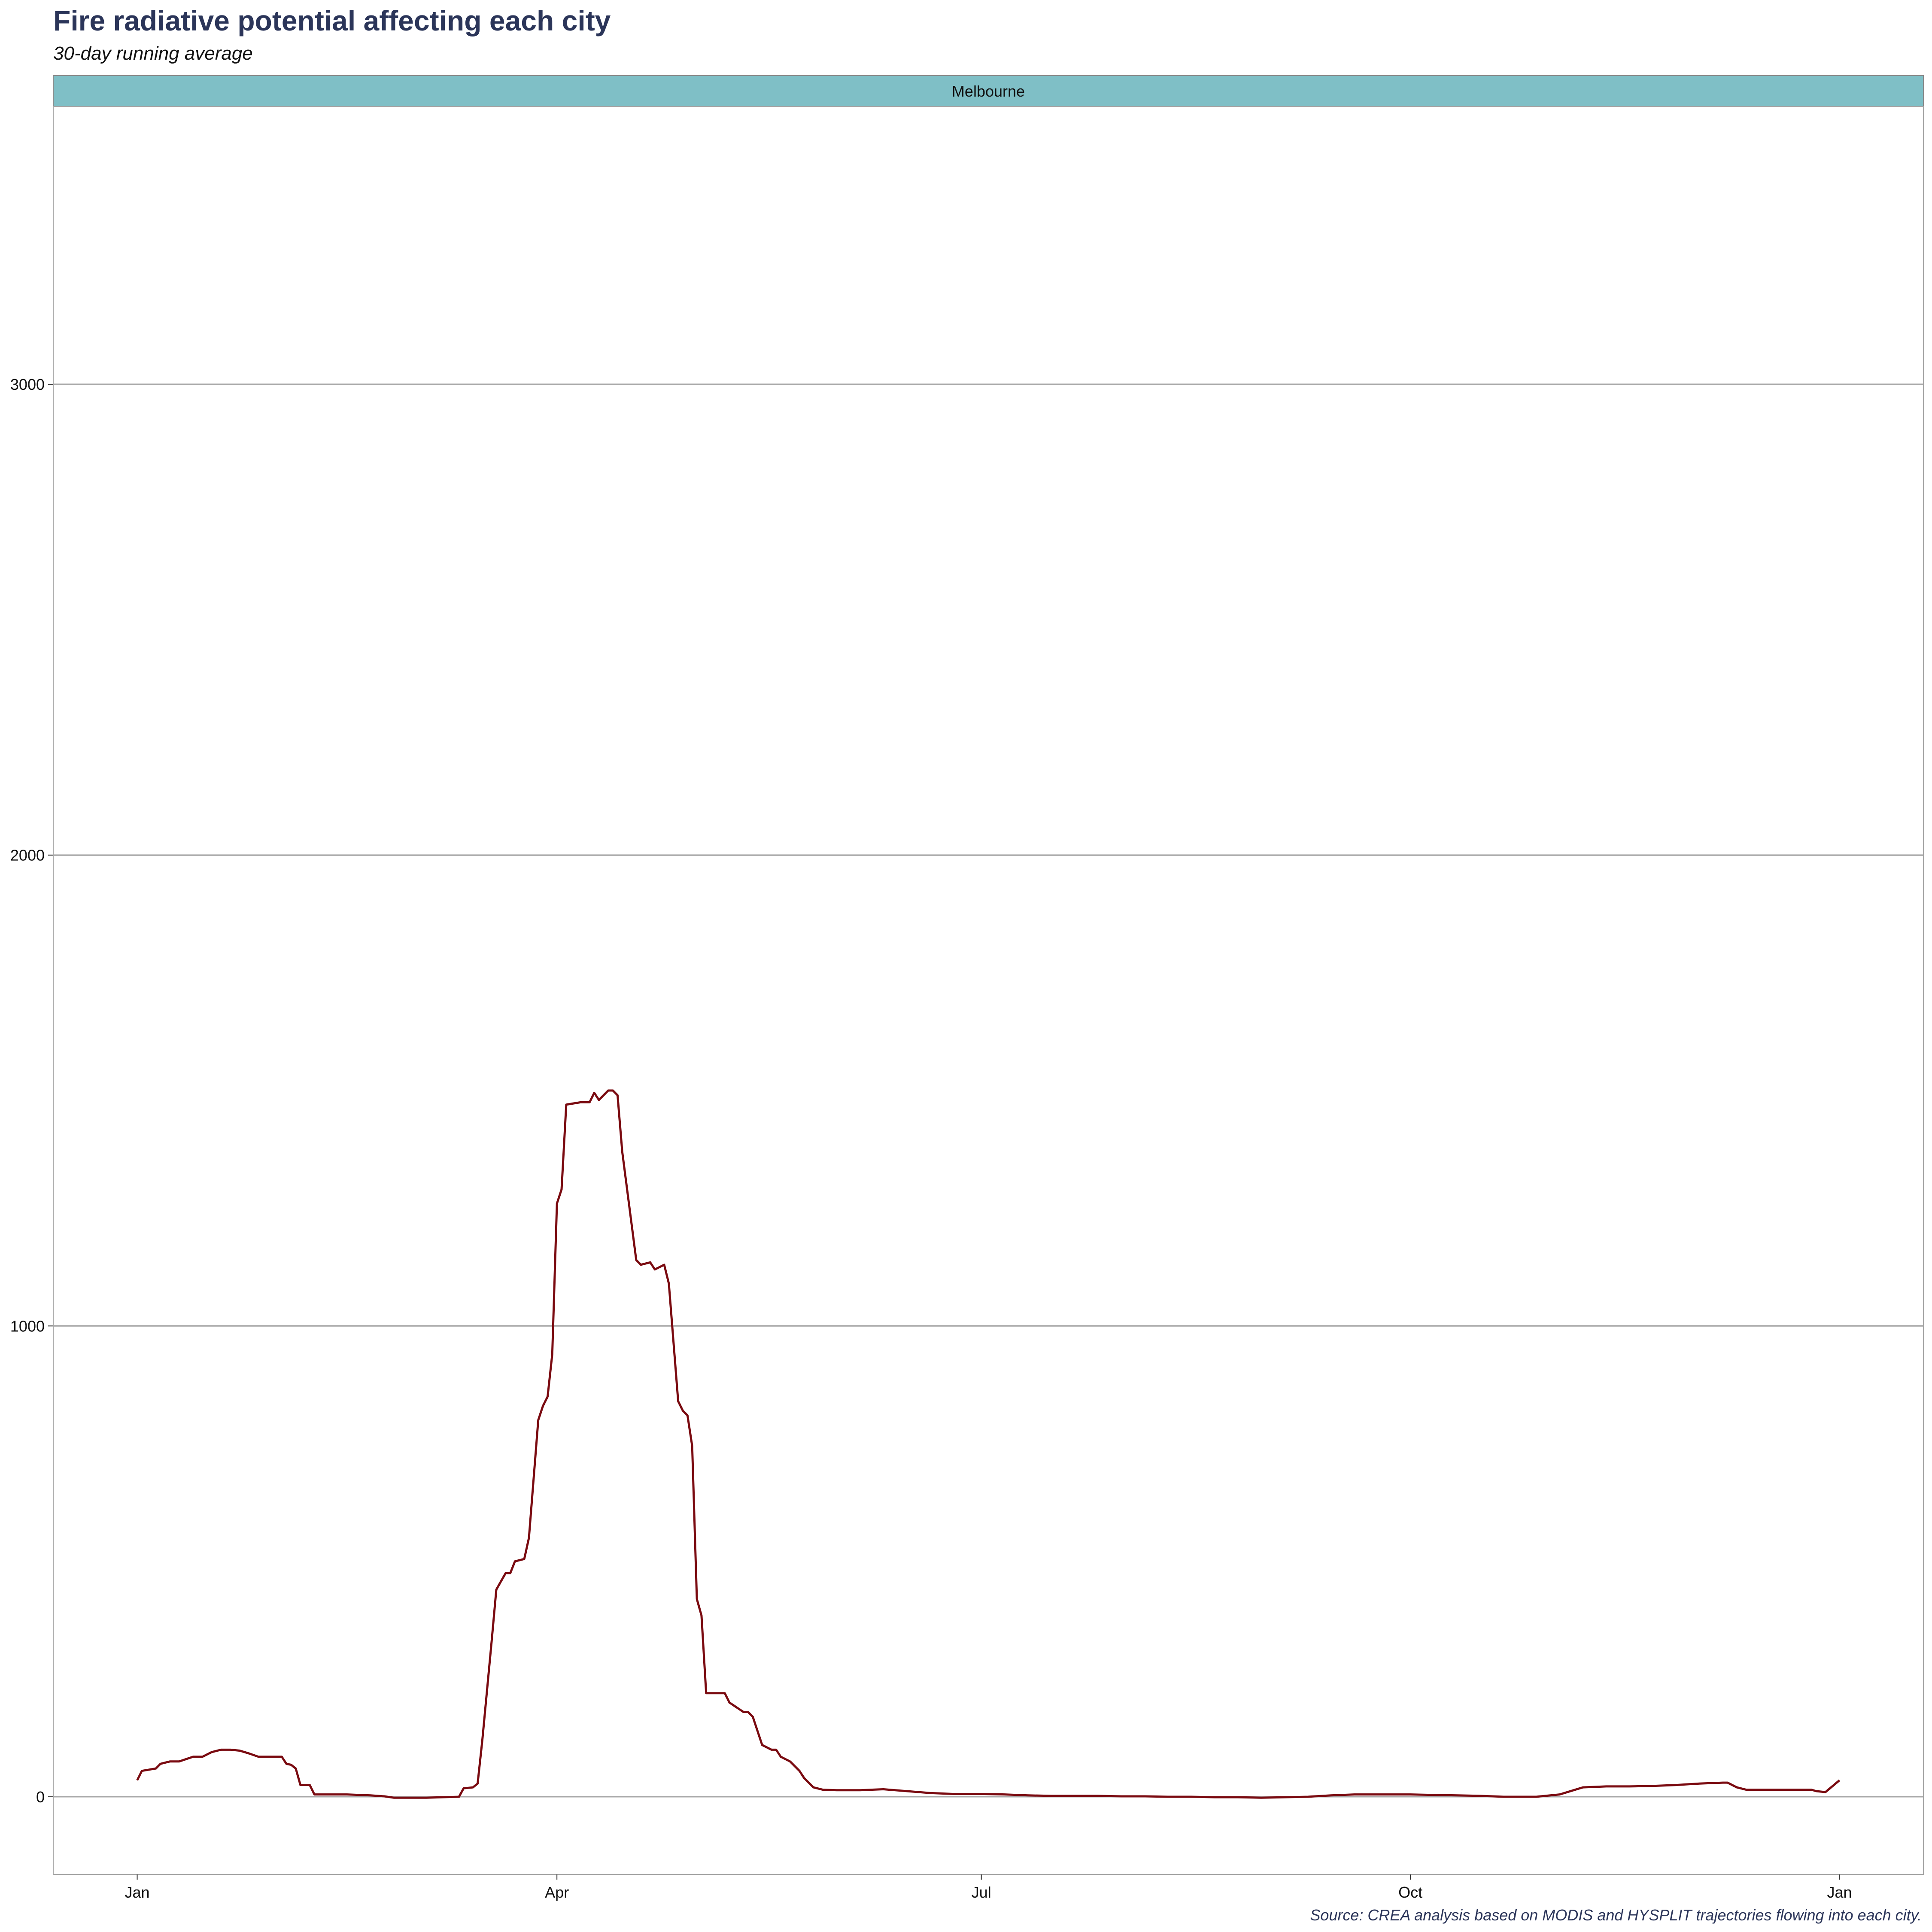  What do you see at coordinates (28, 856) in the screenshot?
I see `y-tick-label: 2000` at bounding box center [28, 856].